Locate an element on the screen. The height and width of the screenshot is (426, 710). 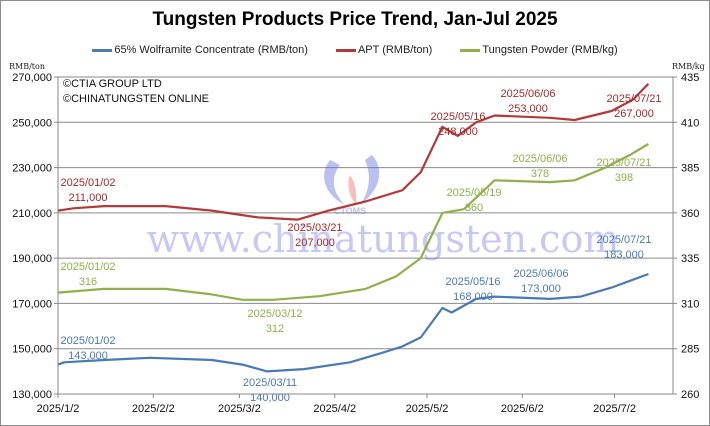
annotation-value: 143,000 is located at coordinates (88, 356).